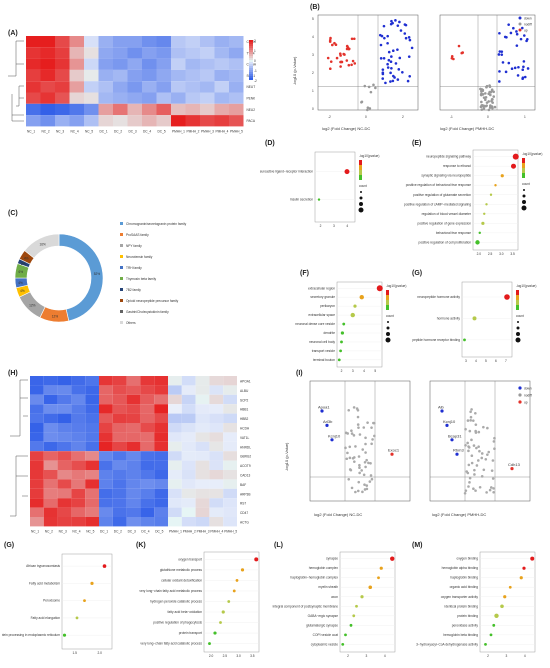 This screenshot has width=550, height=668. Describe the element at coordinates (139, 257) in the screenshot. I see `legend-label: Neurotensin family` at that location.